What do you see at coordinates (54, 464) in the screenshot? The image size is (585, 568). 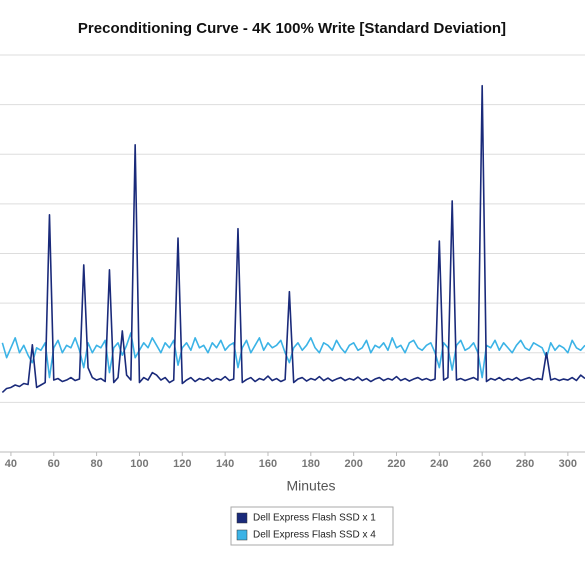 I see `x-tick-label: 60` at bounding box center [54, 464].